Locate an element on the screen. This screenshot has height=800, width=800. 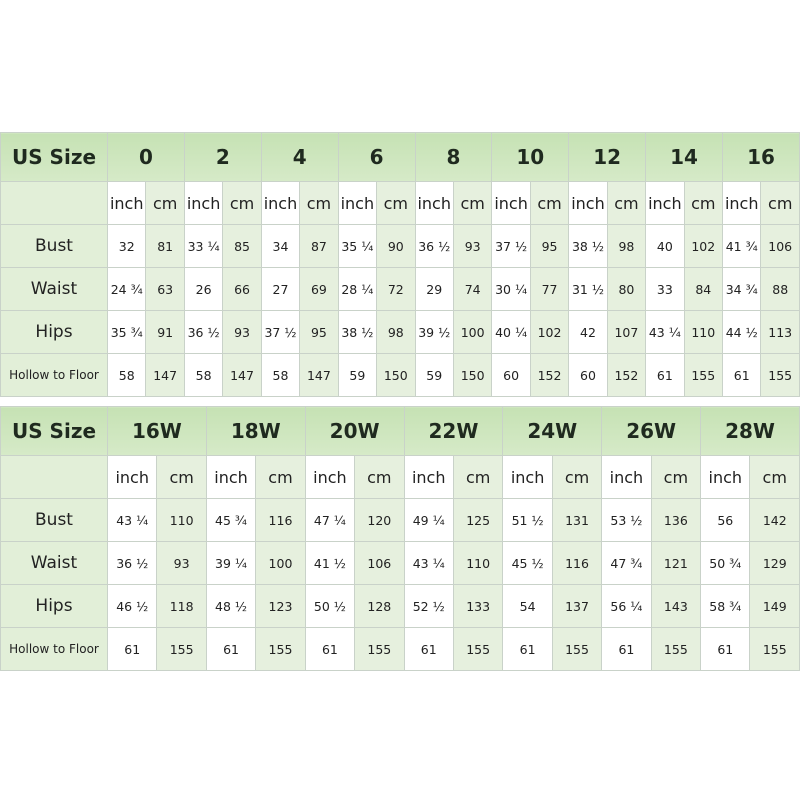
value-cm: 118 is located at coordinates (181, 606).